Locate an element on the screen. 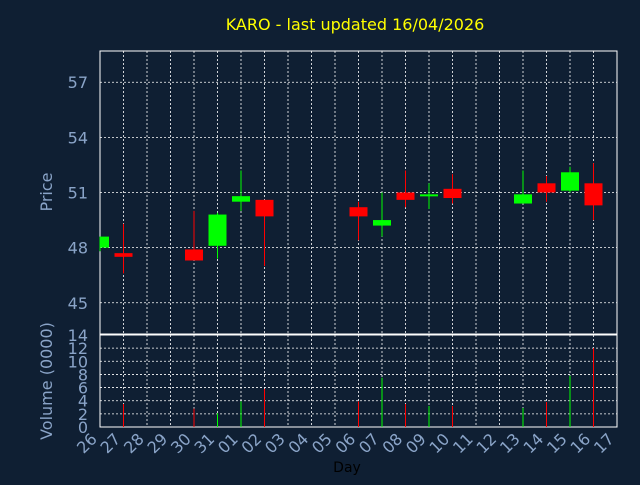 Image resolution: width=640 pixels, height=485 pixels. volume-tick-label: 0 is located at coordinates (83, 427).